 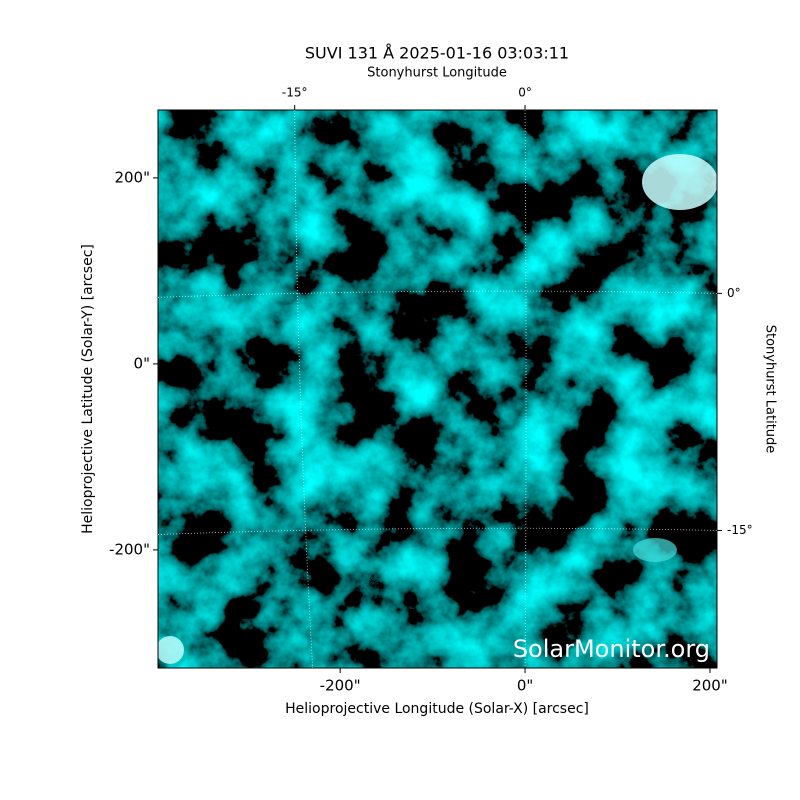 I want to click on x-tick-label: -200", so click(x=340, y=686).